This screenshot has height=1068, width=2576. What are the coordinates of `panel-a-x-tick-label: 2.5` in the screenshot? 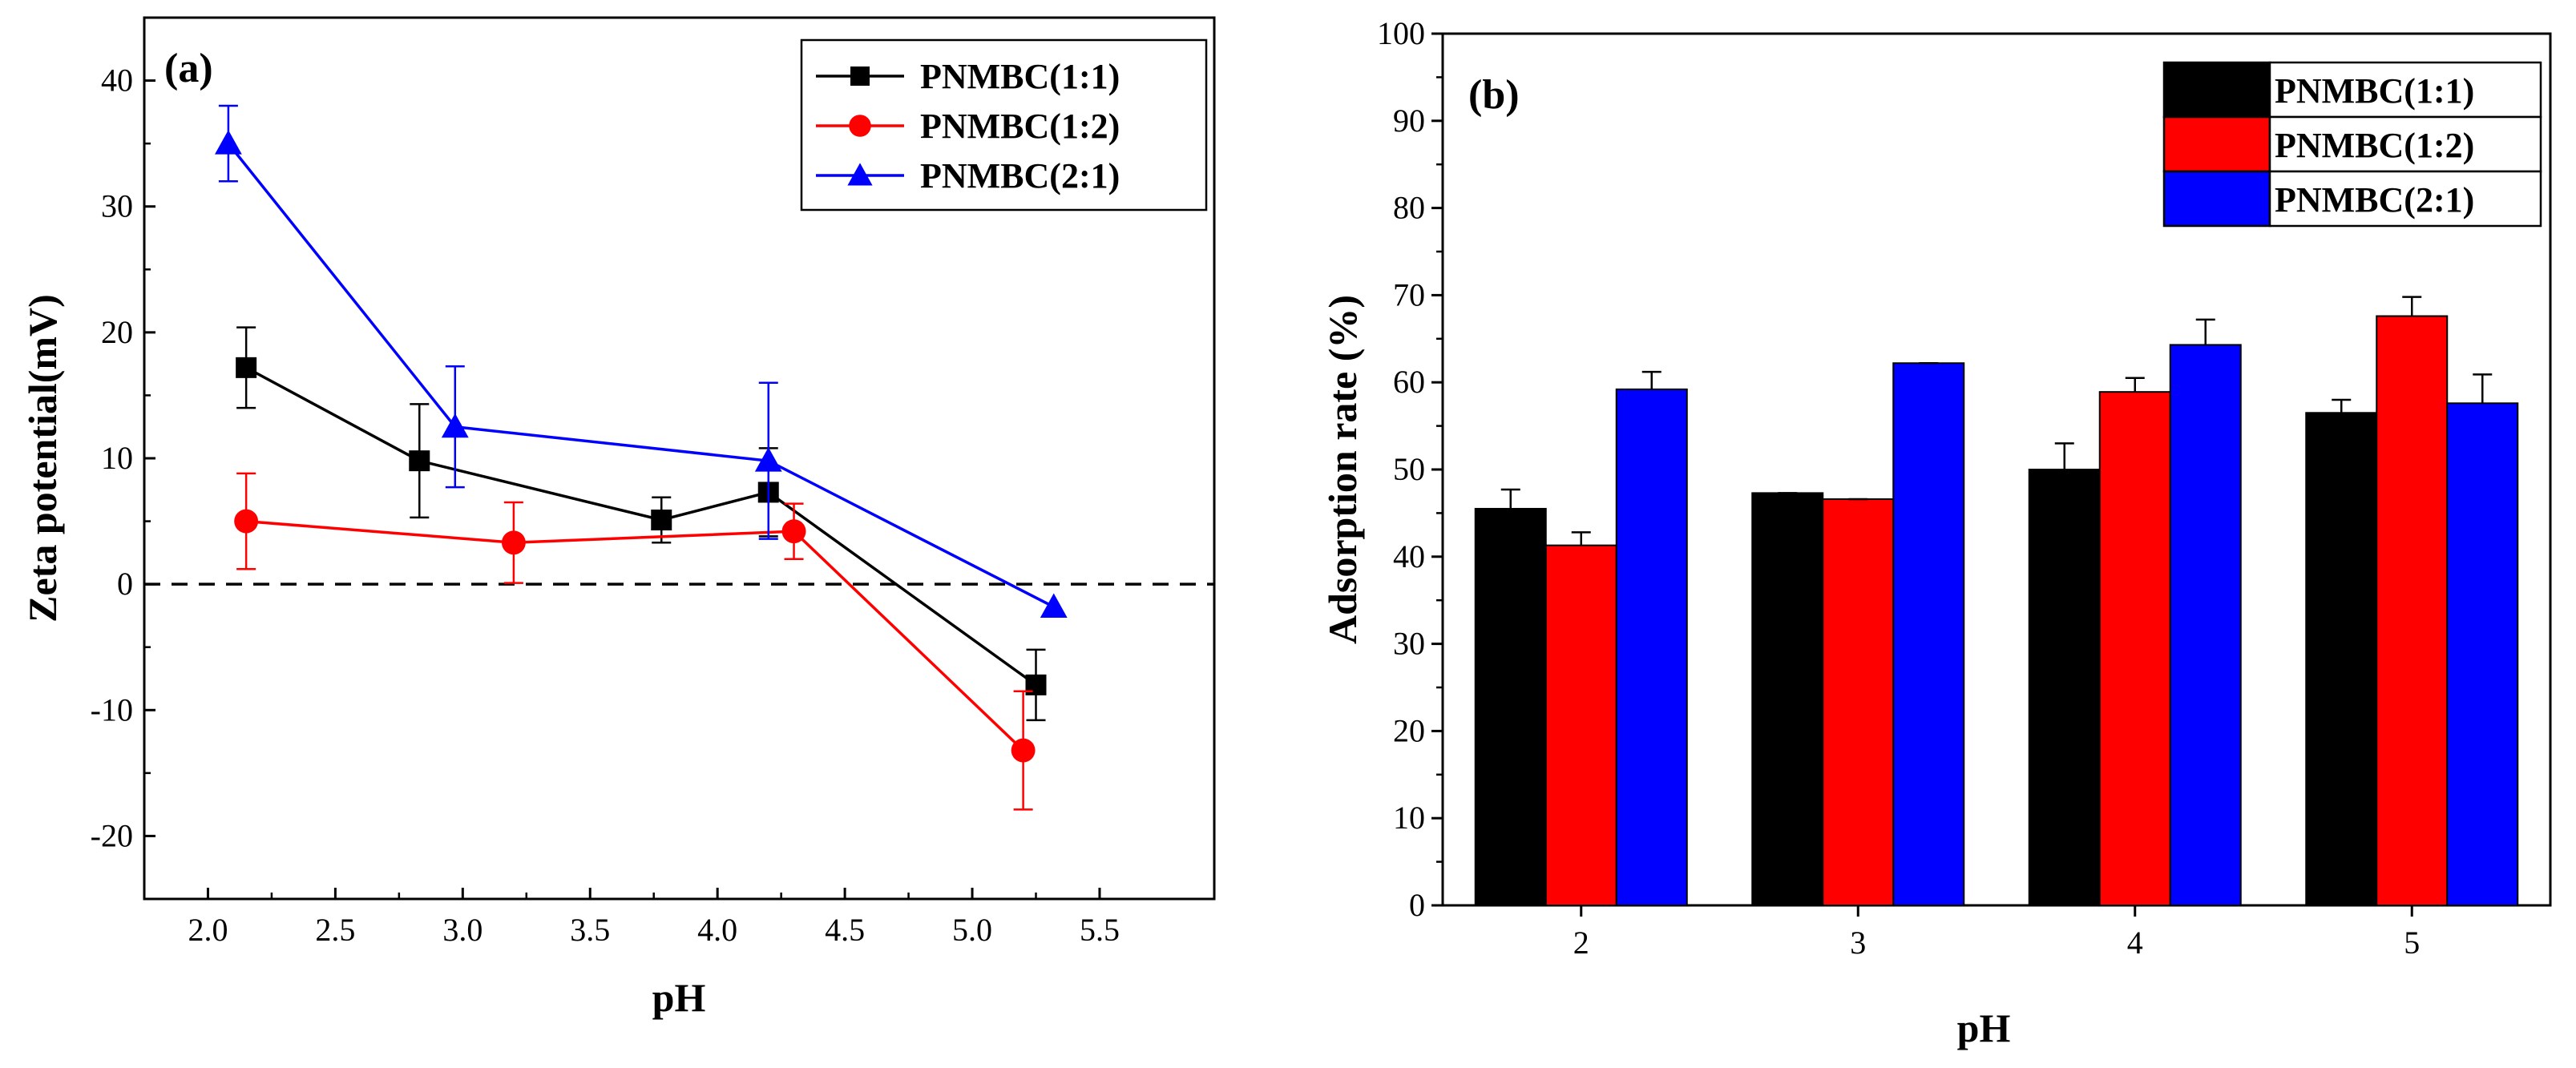 It's located at (335, 930).